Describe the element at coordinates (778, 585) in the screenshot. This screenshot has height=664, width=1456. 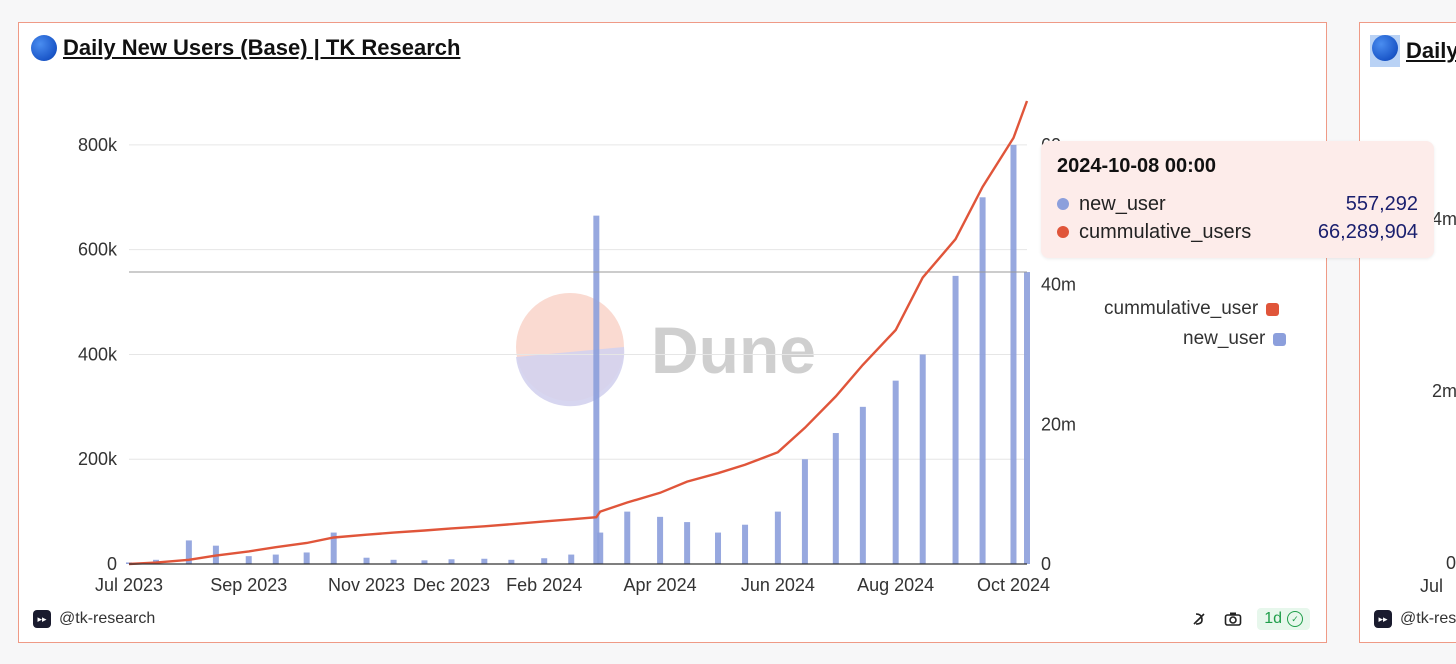
I see `x-tick-label: Jun 2024` at that location.